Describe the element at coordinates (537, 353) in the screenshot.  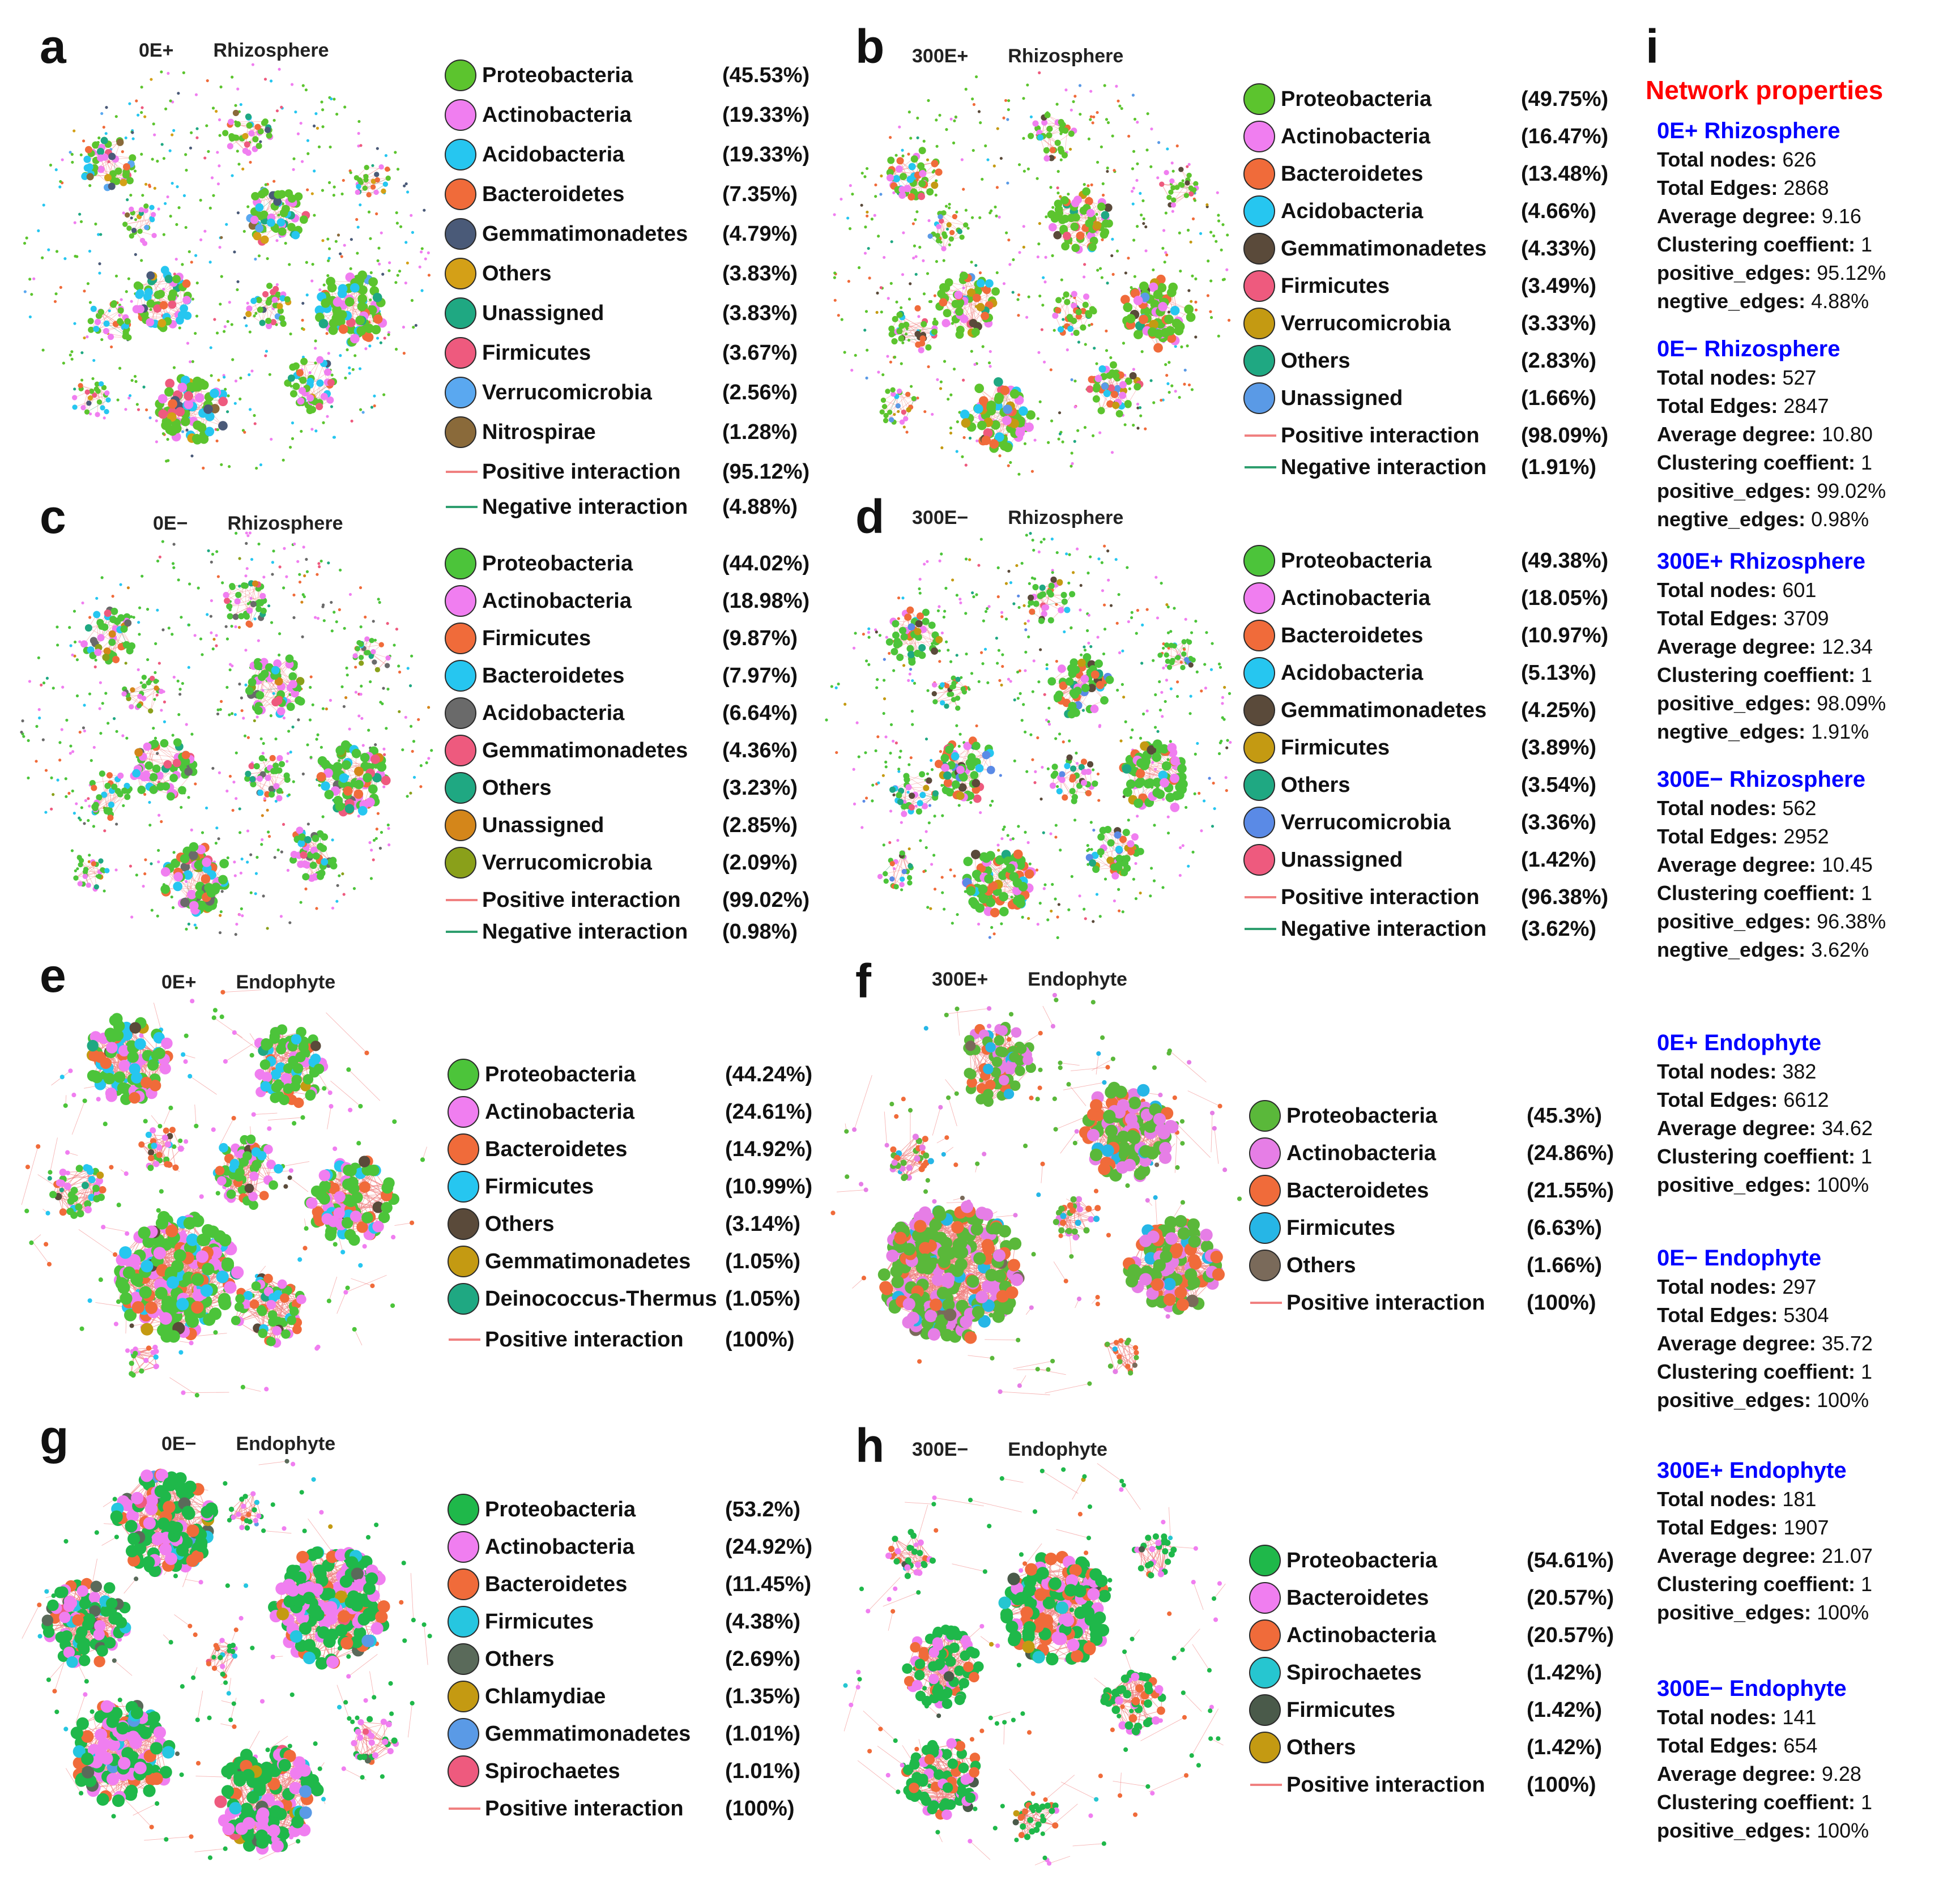
I see `legend-label: Firmicutes` at that location.